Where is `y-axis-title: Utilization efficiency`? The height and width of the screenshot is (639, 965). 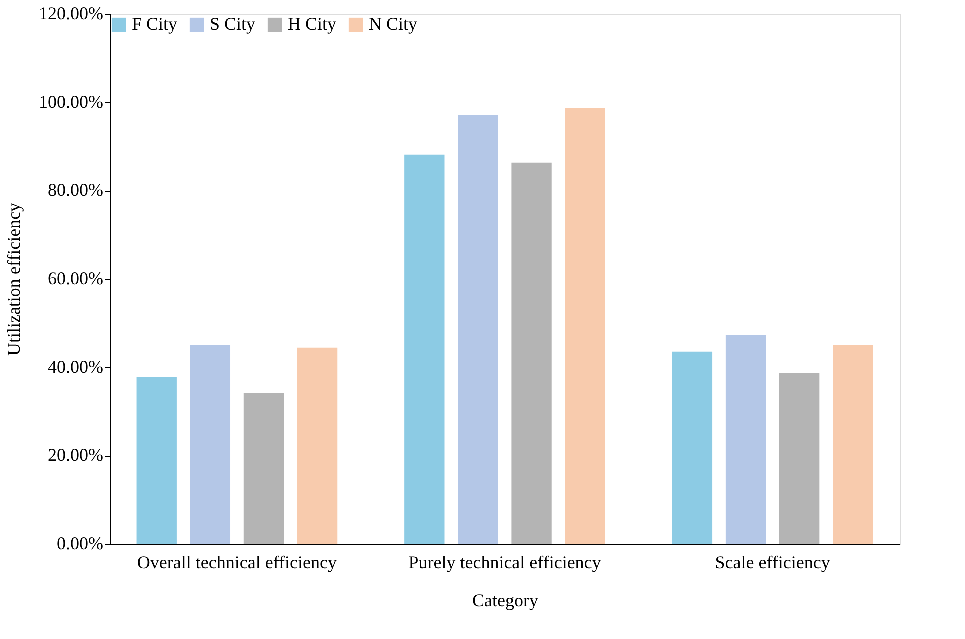
y-axis-title: Utilization efficiency is located at coordinates (14, 279).